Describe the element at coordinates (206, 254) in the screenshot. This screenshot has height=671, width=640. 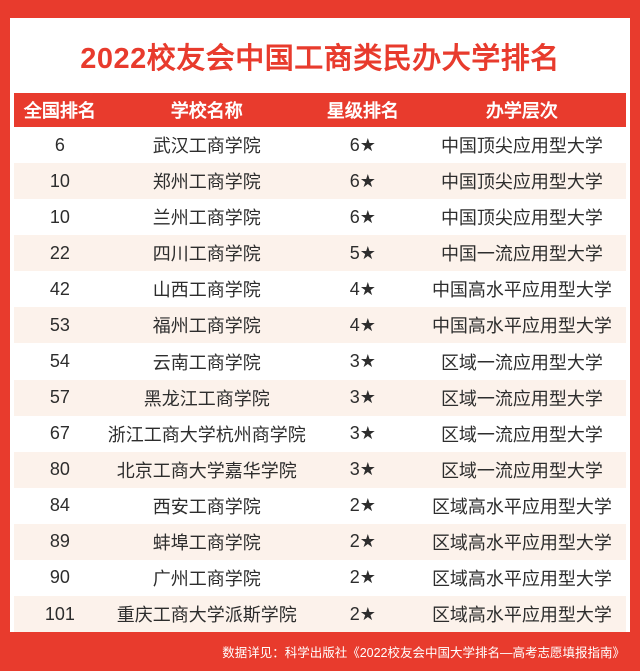
I see `school-cell: 四川工商学院` at that location.